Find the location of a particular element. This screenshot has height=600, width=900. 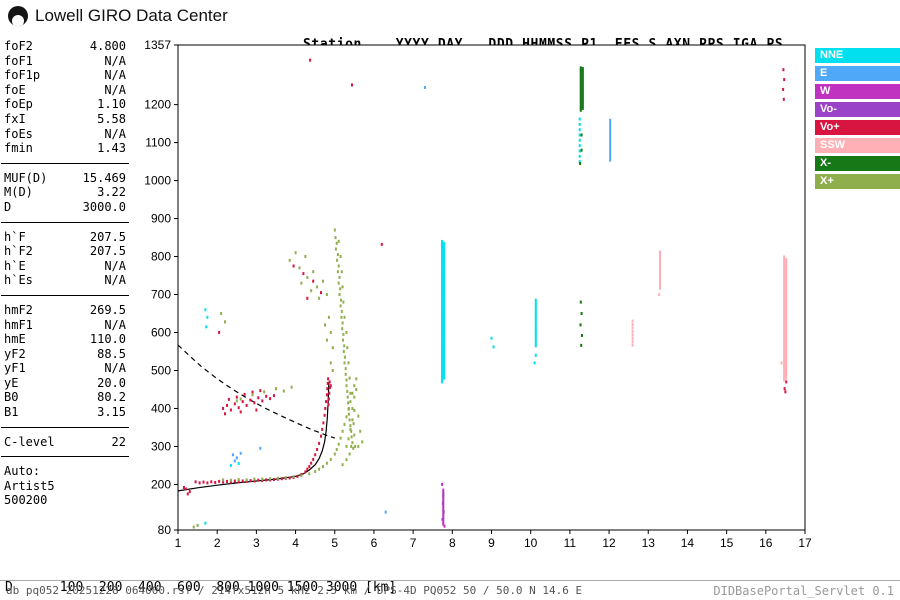

footer-servlet-version: DIDBasePortal_Servlet 0.1 is located at coordinates (803, 591).